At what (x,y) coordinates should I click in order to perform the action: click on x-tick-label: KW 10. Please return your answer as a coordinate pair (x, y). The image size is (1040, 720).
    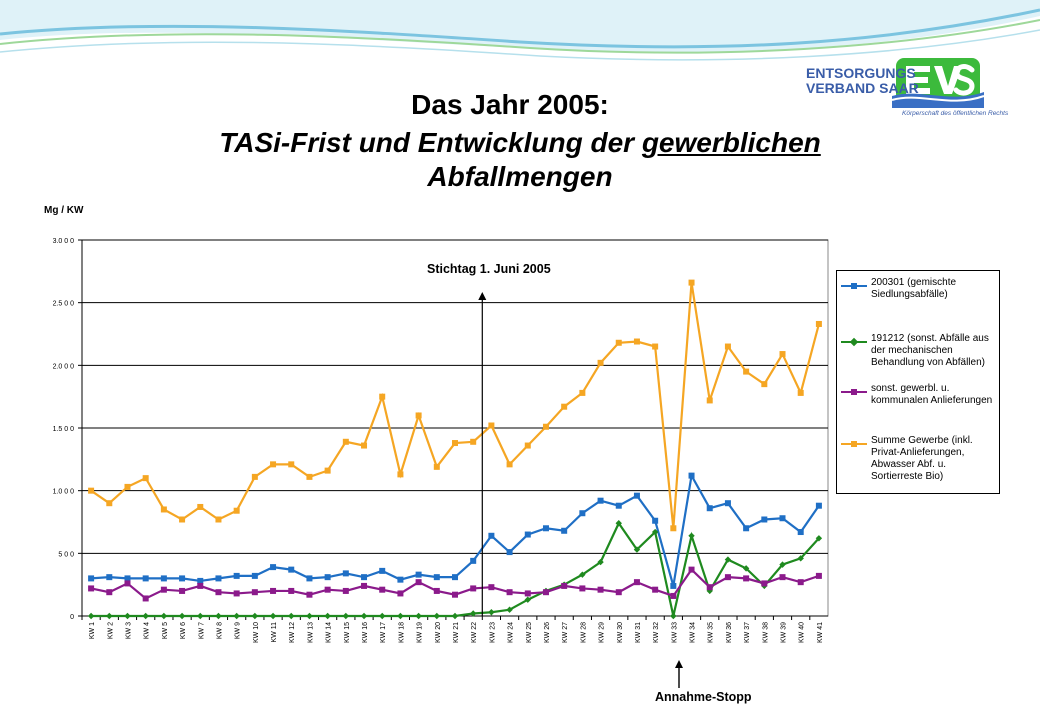
    Looking at the image, I should click on (256, 632).